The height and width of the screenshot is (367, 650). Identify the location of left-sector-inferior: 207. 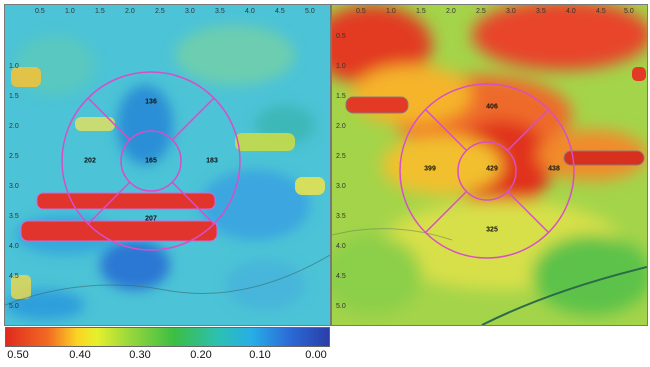
(151, 219).